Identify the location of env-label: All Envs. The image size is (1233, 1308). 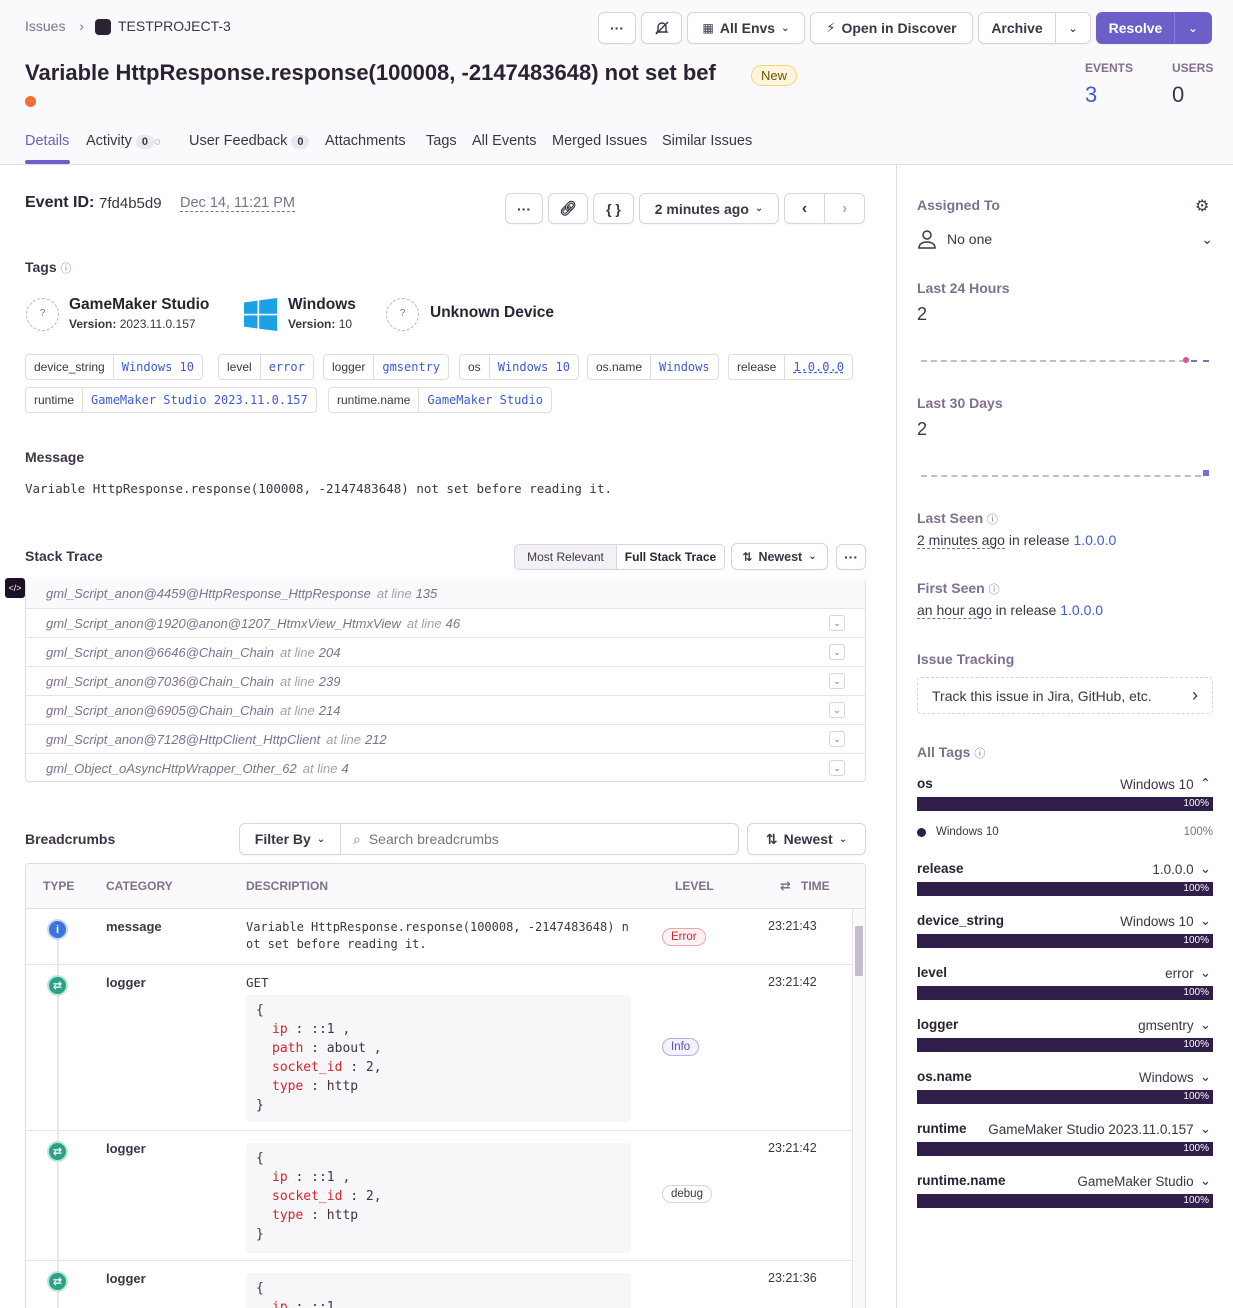
(747, 28).